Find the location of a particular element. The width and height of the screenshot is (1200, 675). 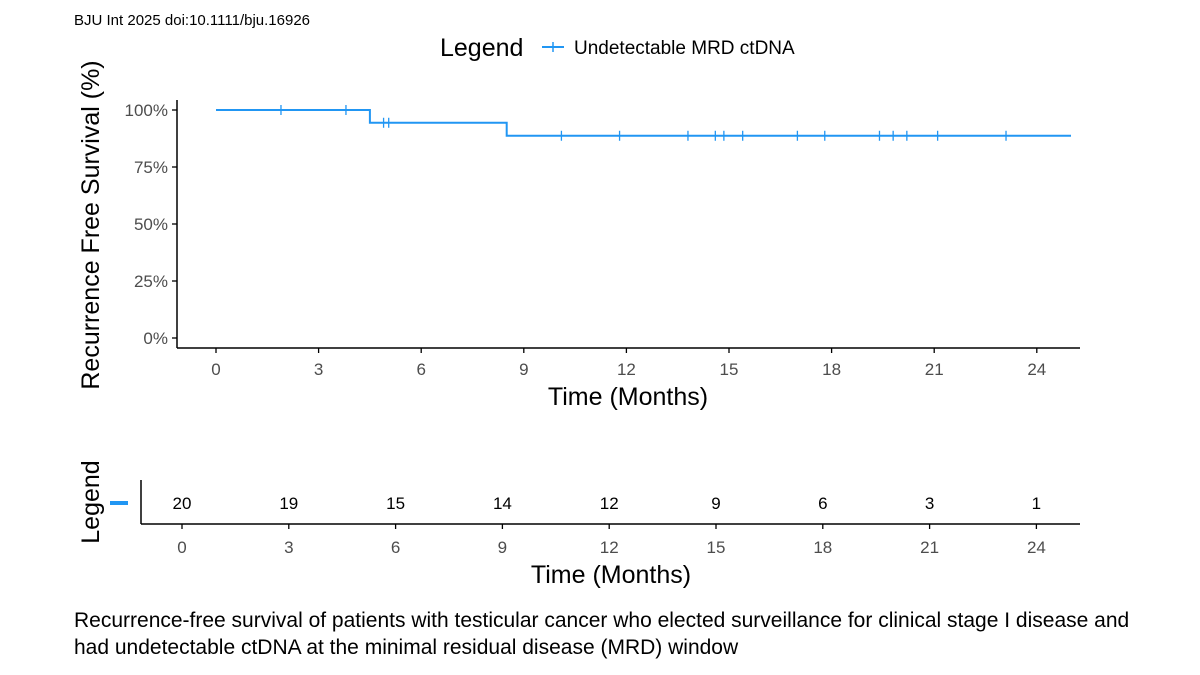

legend-series-label: Undetectable MRD ctDNA is located at coordinates (684, 48).